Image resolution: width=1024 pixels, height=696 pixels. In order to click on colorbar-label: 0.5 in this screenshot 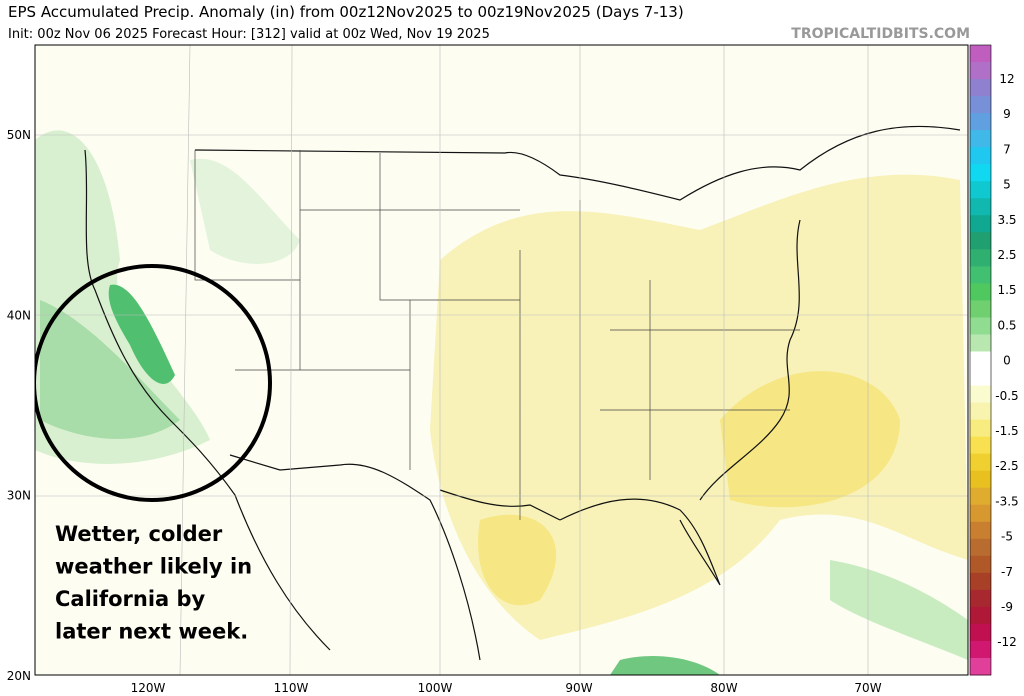, I will do `click(1006, 325)`.